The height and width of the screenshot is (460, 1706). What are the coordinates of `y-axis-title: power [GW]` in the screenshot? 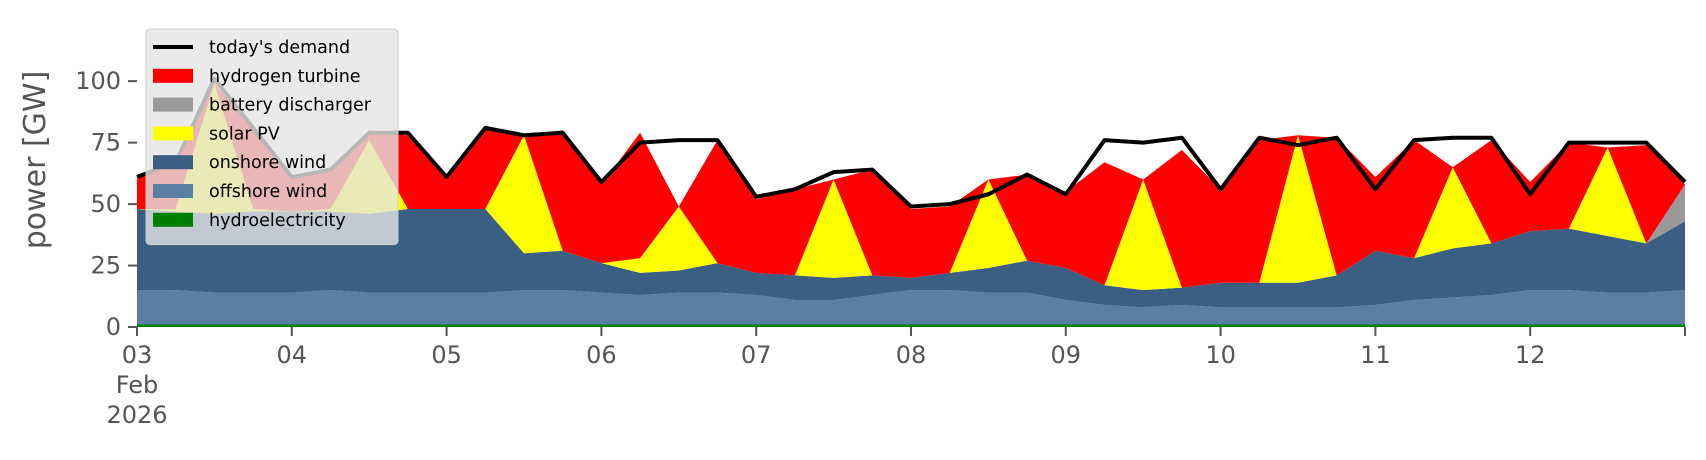 It's located at (35, 160).